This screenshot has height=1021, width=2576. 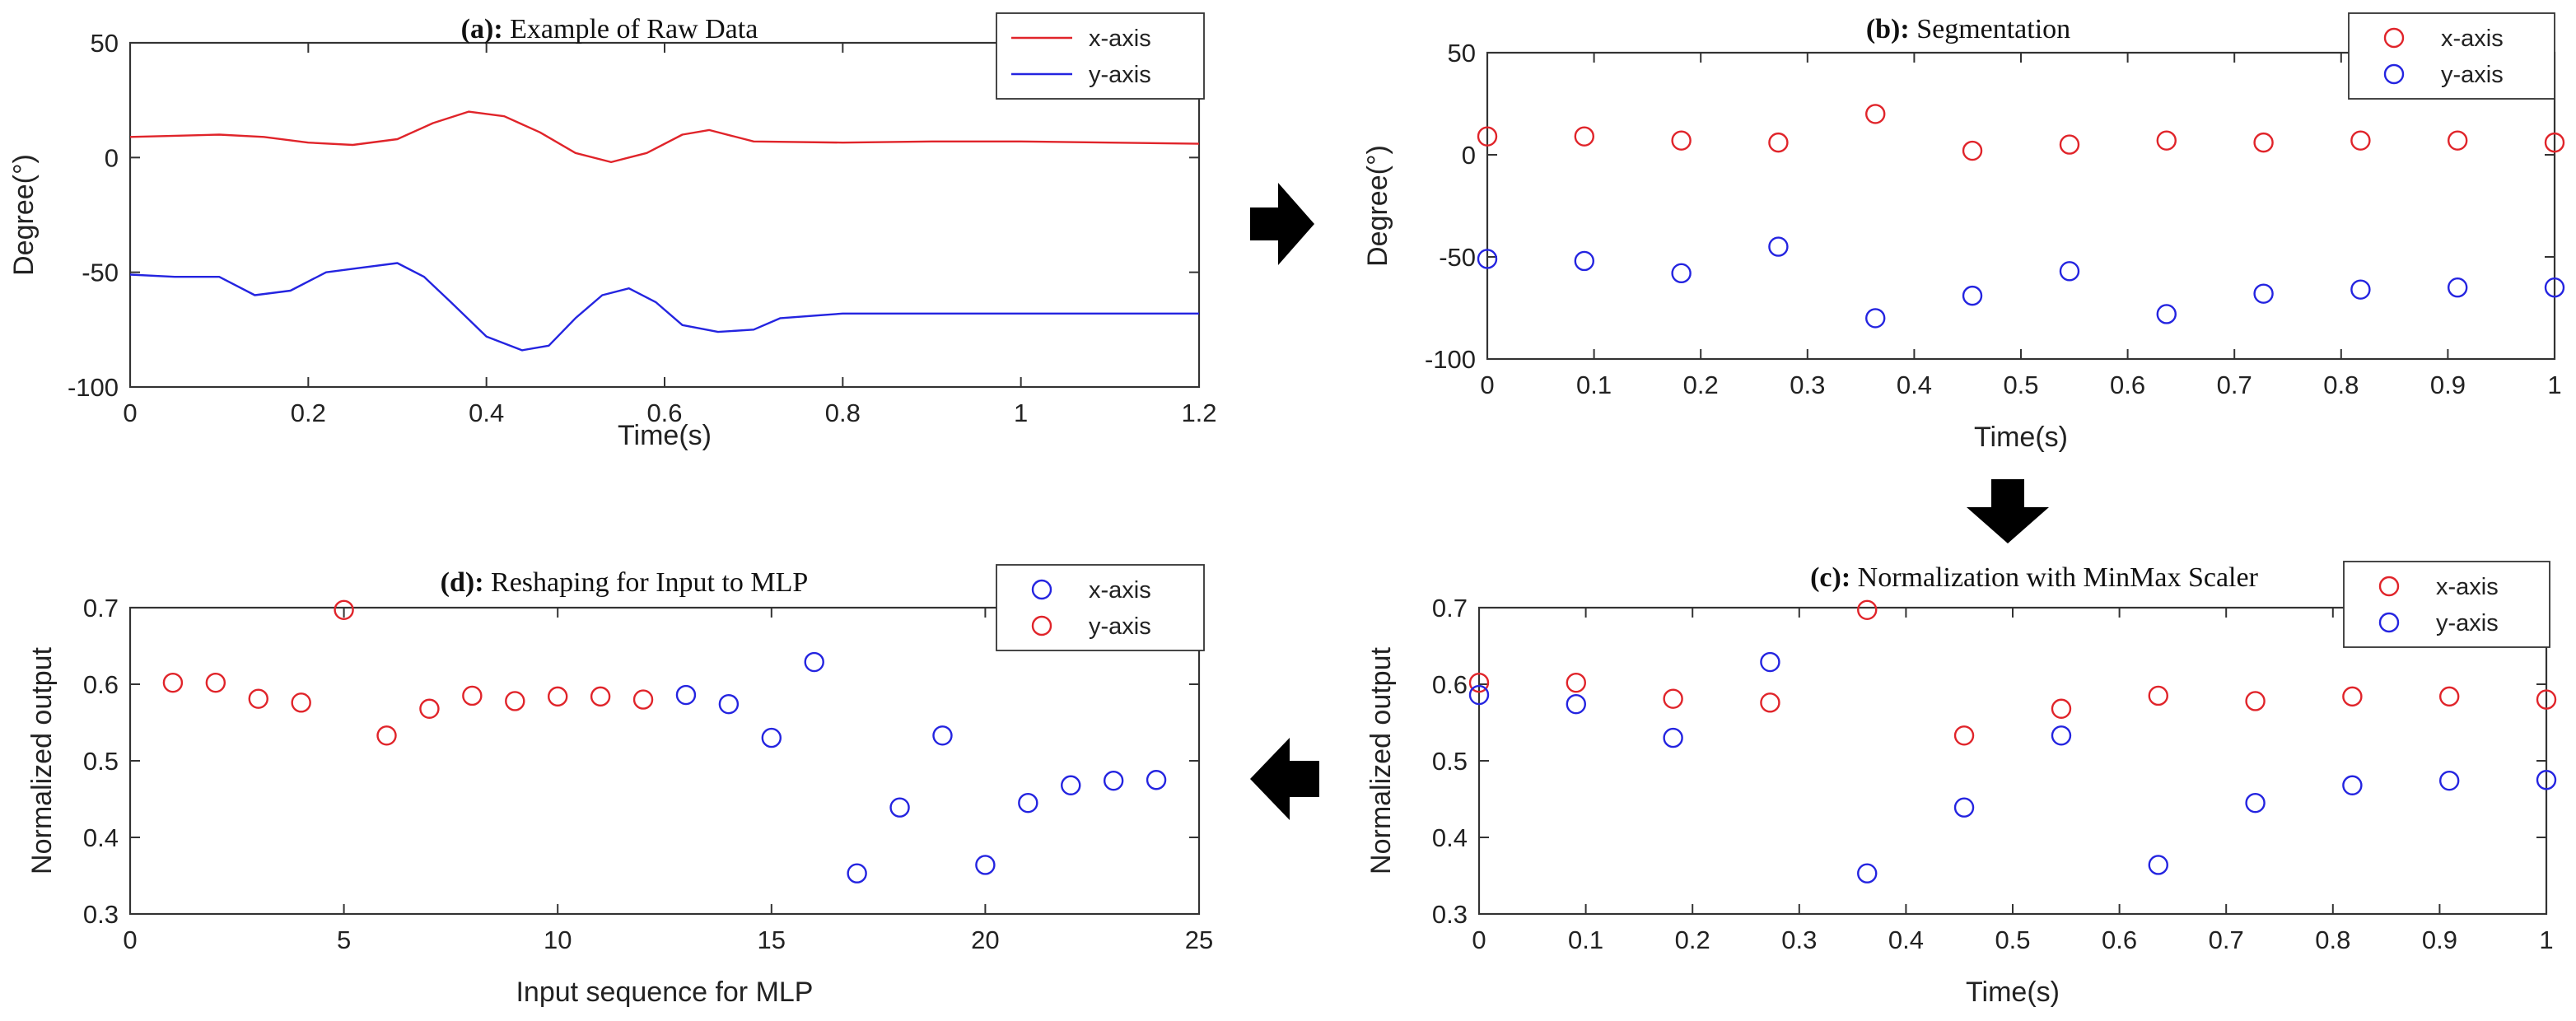 What do you see at coordinates (100, 273) in the screenshot?
I see `y-tick-label: -50` at bounding box center [100, 273].